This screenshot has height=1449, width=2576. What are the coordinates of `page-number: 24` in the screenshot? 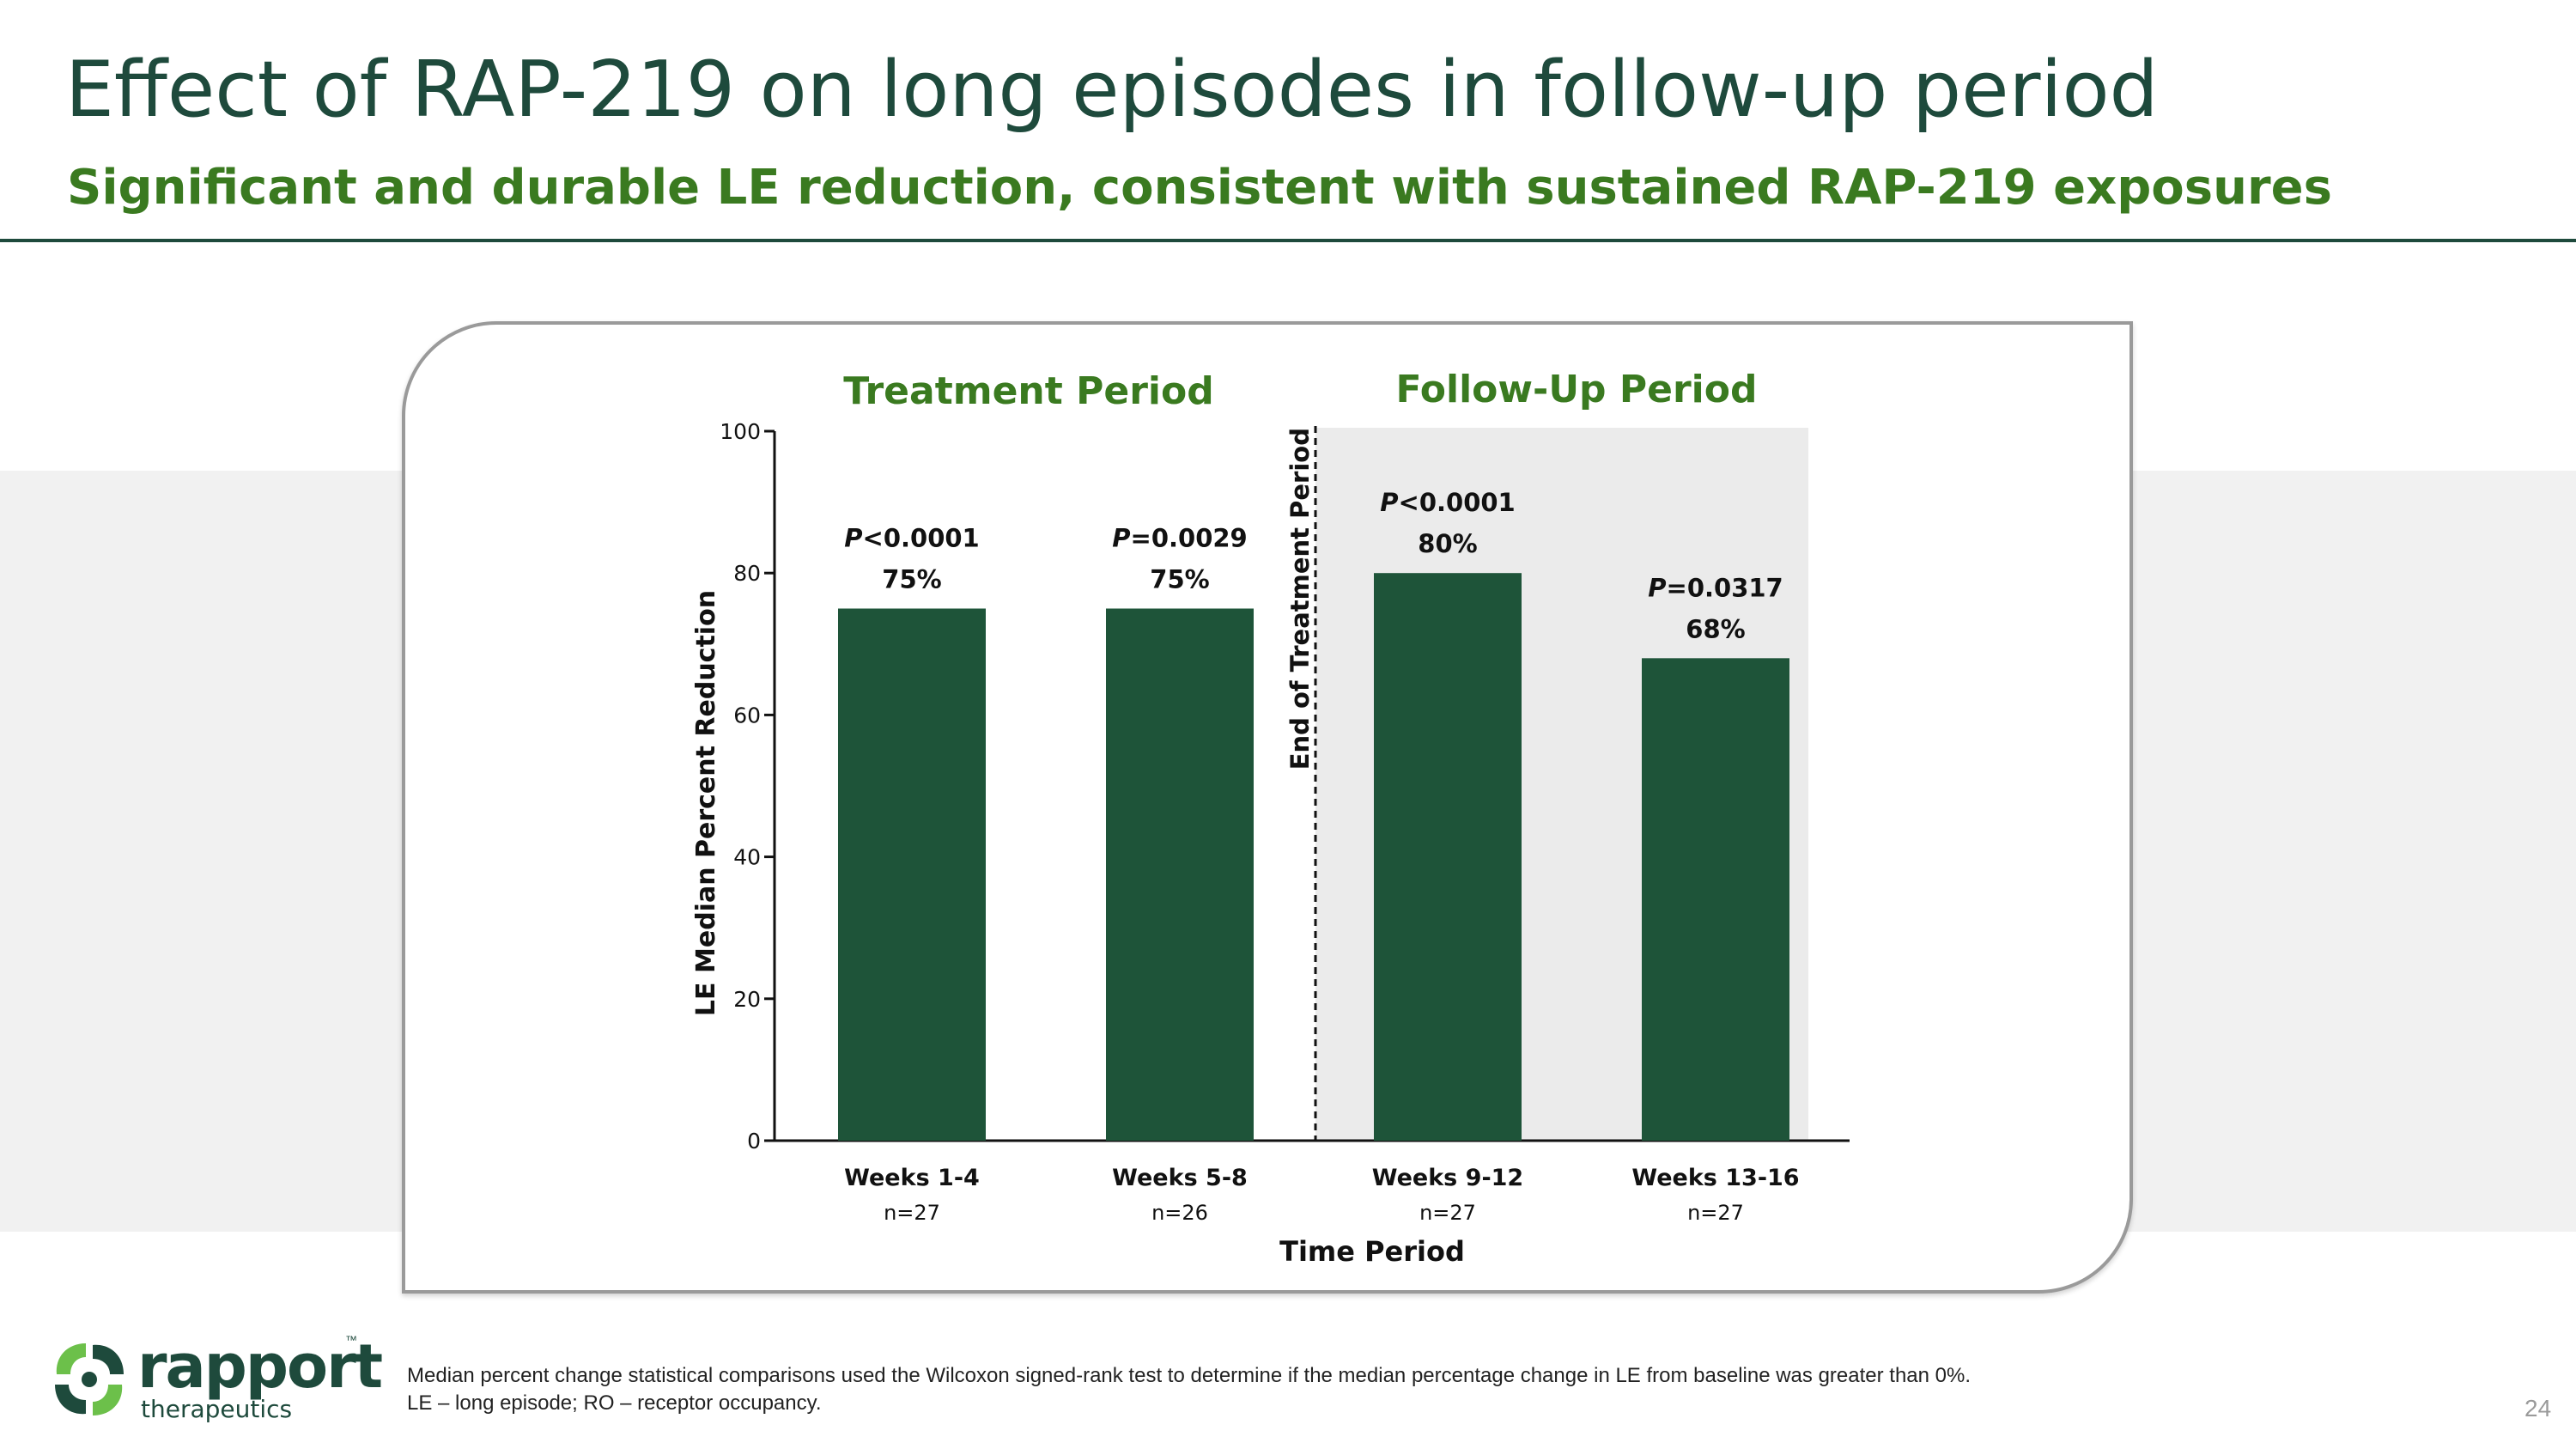 It's located at (2538, 1408).